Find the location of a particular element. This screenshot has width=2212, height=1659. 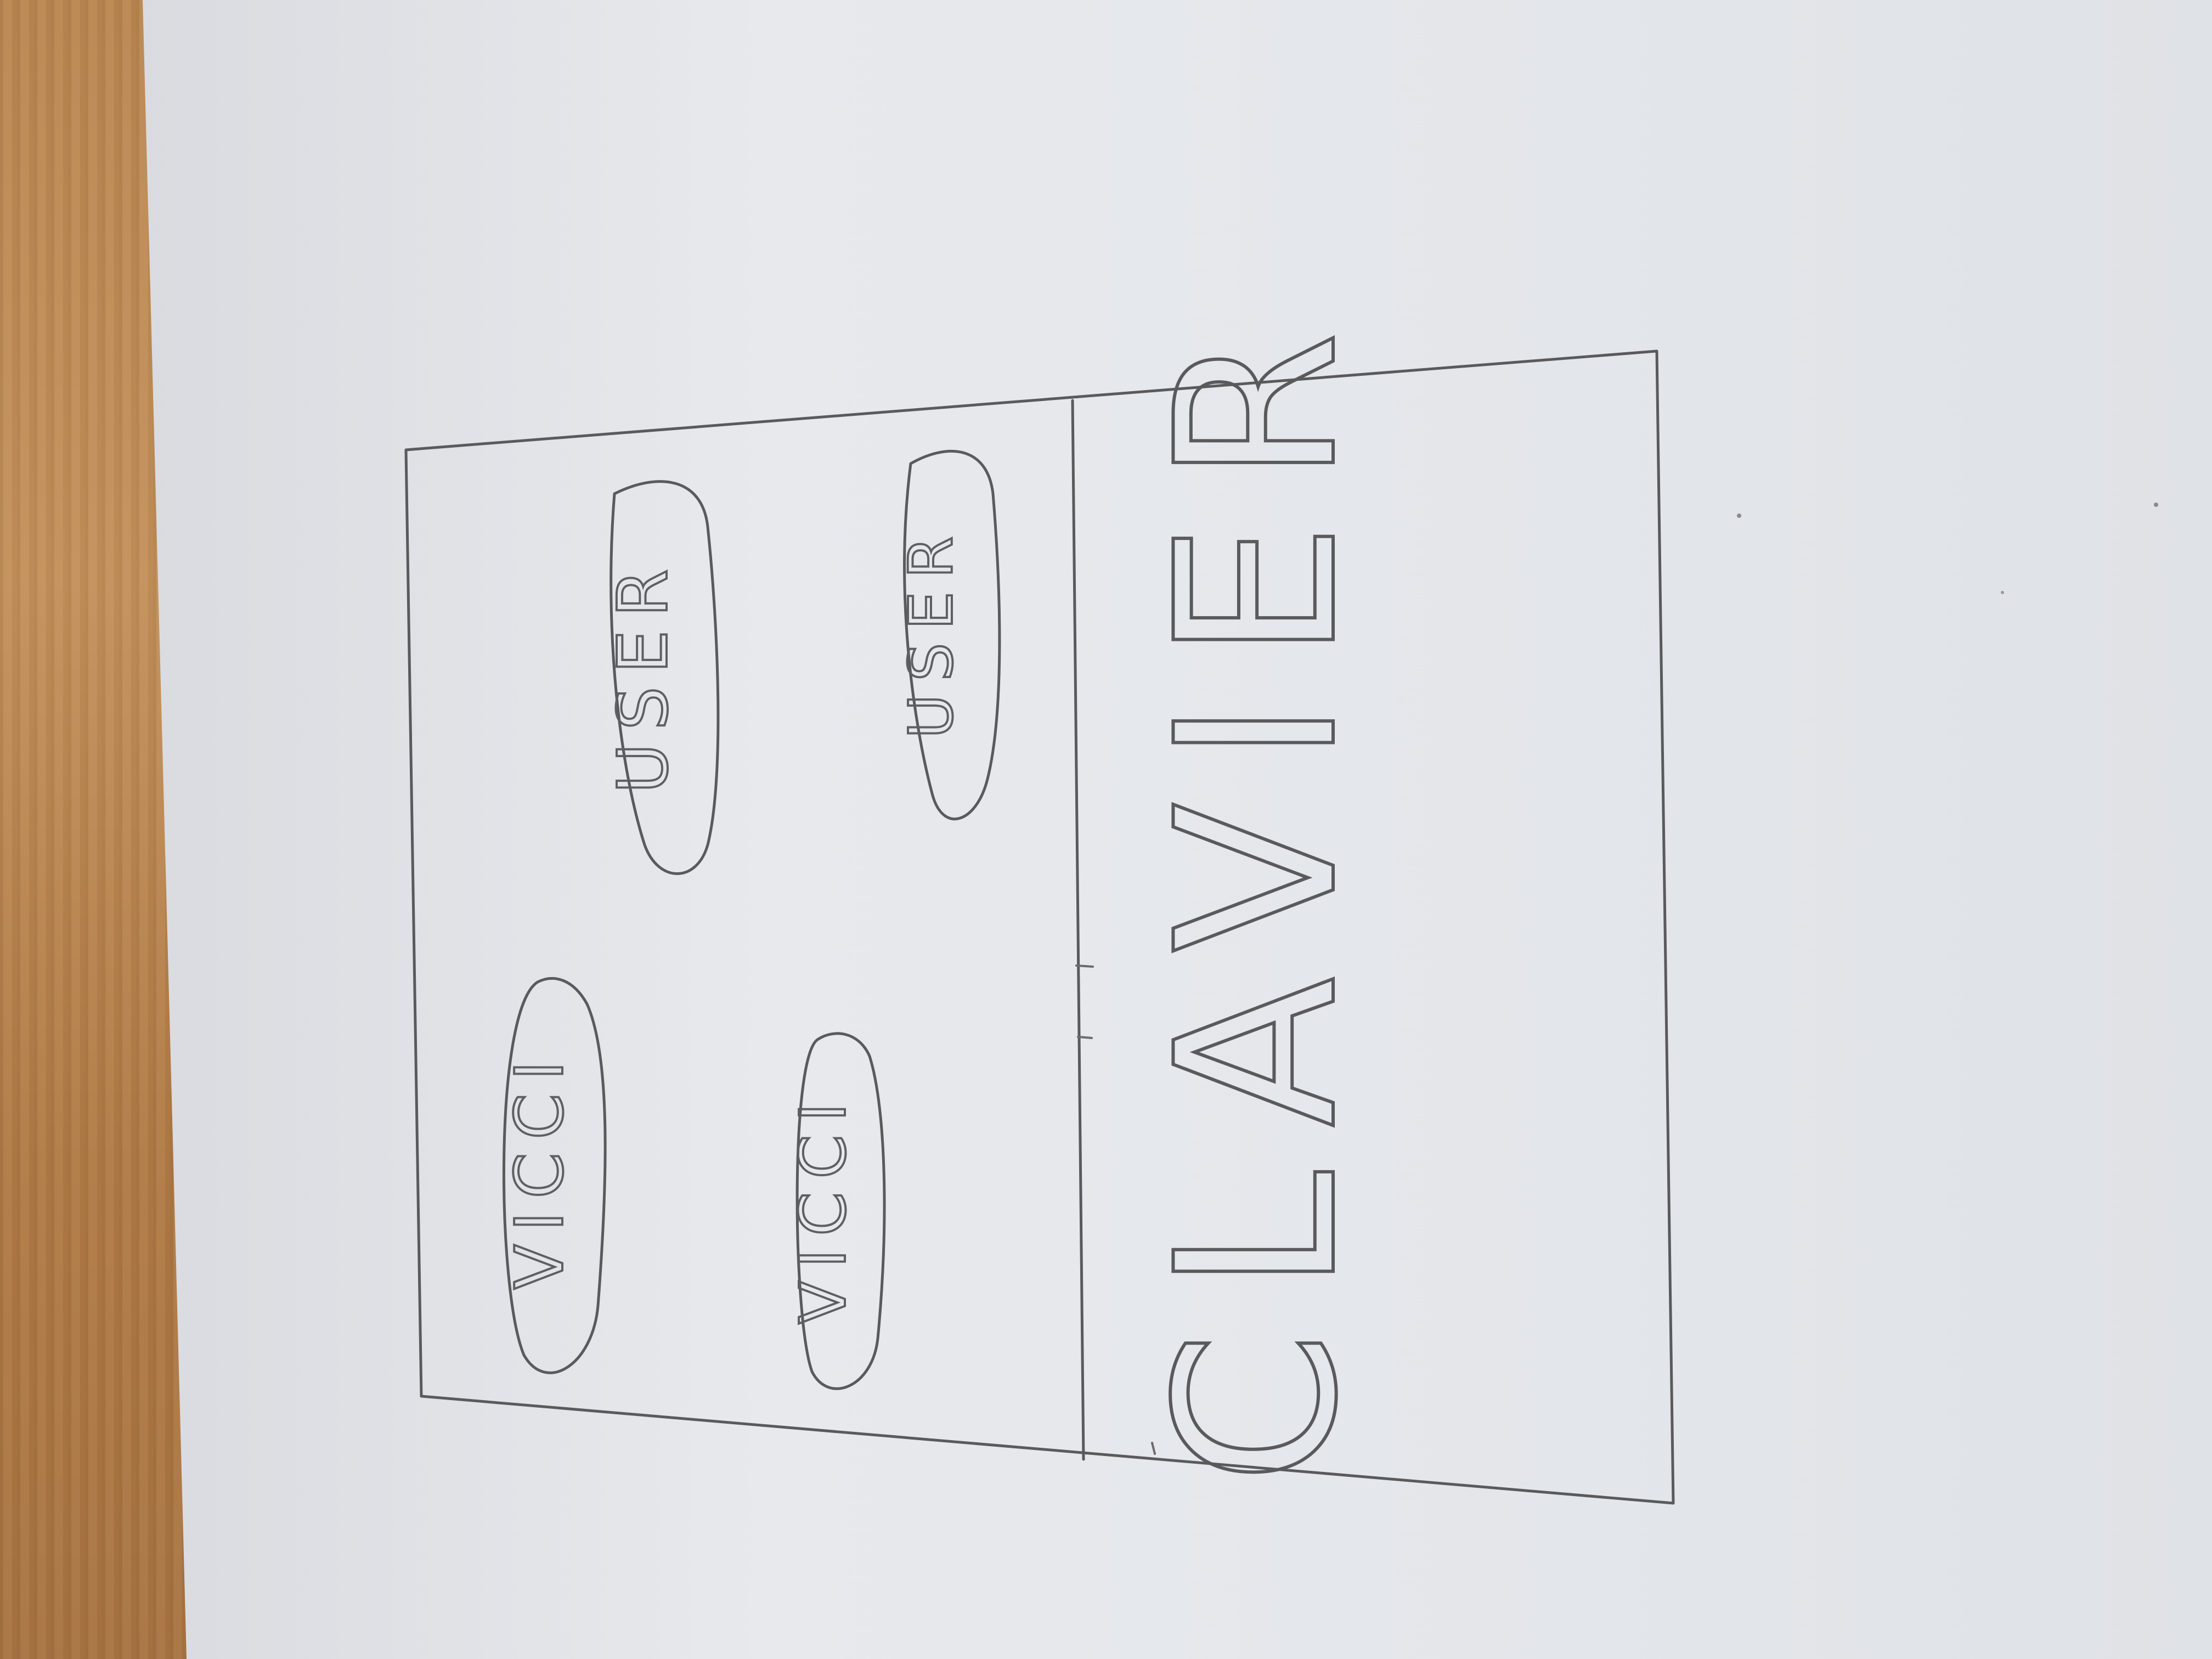

oval-vicci-2: VICCI is located at coordinates (836, 1211).